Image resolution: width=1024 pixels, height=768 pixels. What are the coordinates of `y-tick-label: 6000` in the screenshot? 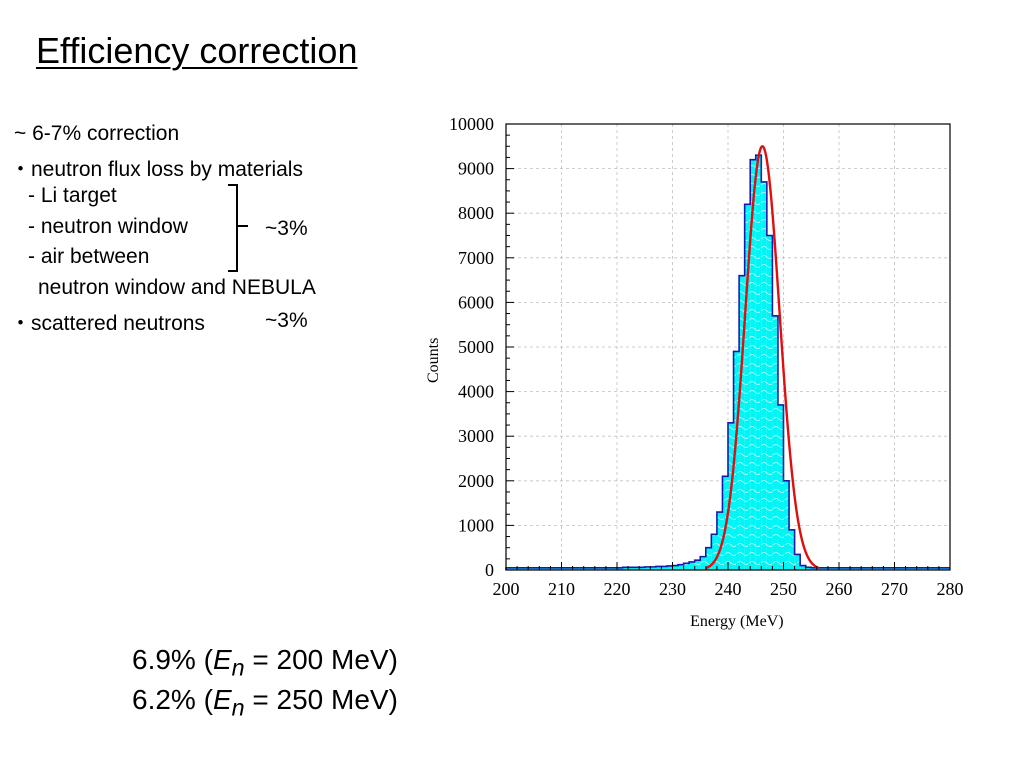 It's located at (476, 302).